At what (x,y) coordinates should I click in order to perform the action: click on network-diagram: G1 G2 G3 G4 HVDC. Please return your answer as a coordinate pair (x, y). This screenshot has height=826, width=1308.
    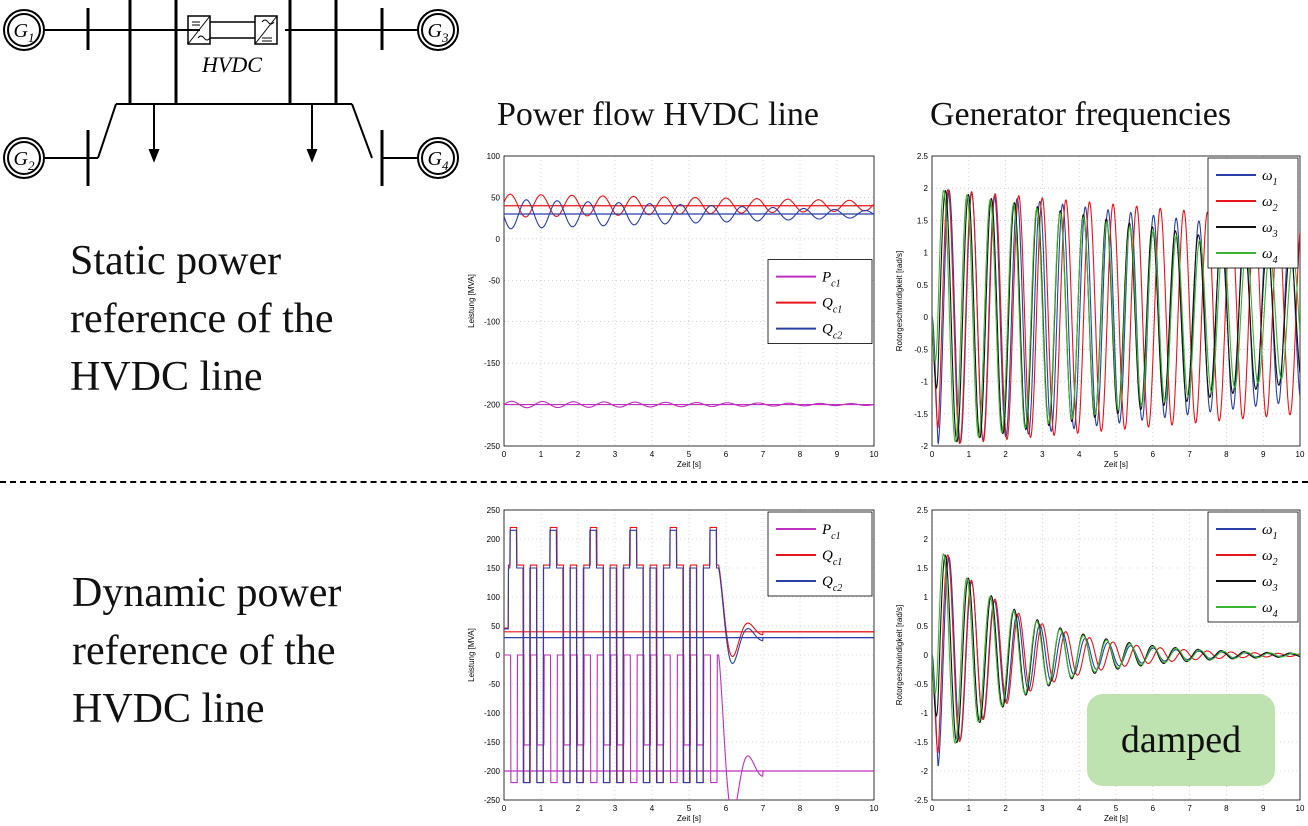
    Looking at the image, I should click on (231, 93).